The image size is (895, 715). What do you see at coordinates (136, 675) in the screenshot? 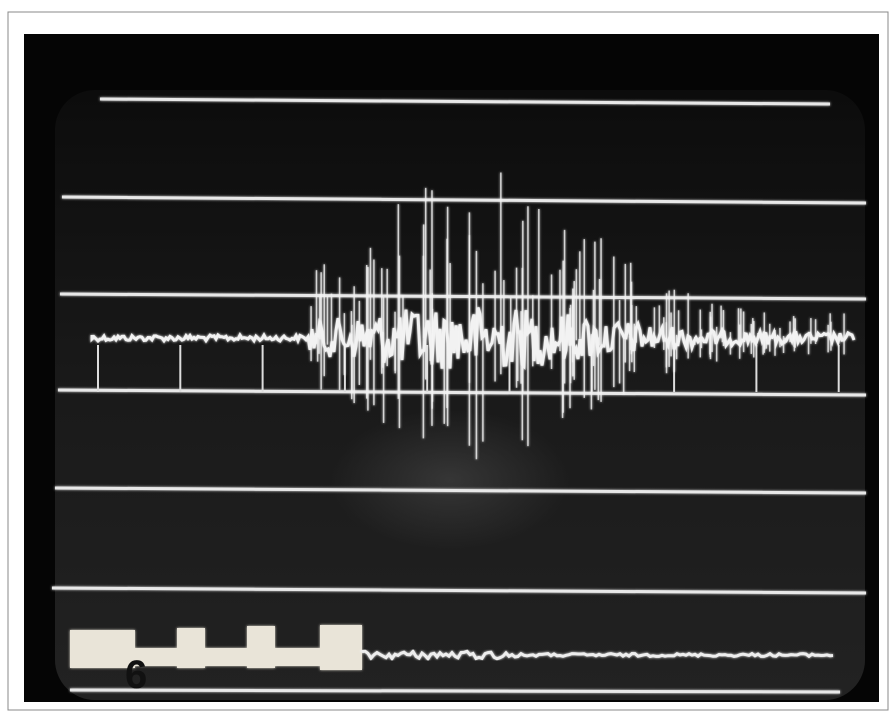
I see `screen-label: 6` at bounding box center [136, 675].